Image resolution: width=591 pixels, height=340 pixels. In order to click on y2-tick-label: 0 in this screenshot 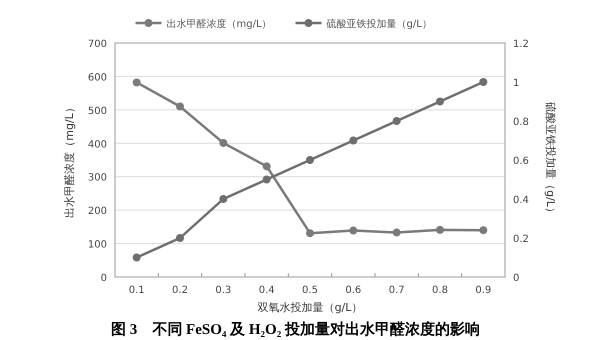, I will do `click(516, 278)`.